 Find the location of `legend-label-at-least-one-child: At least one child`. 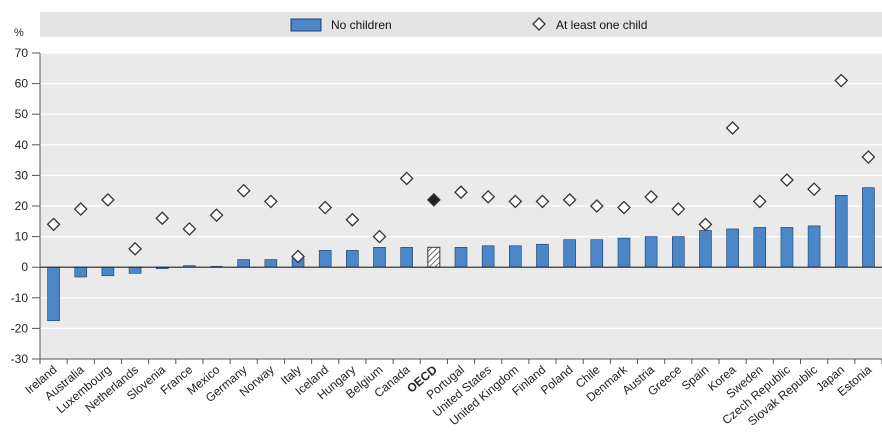

legend-label-at-least-one-child: At least one child is located at coordinates (601, 25).